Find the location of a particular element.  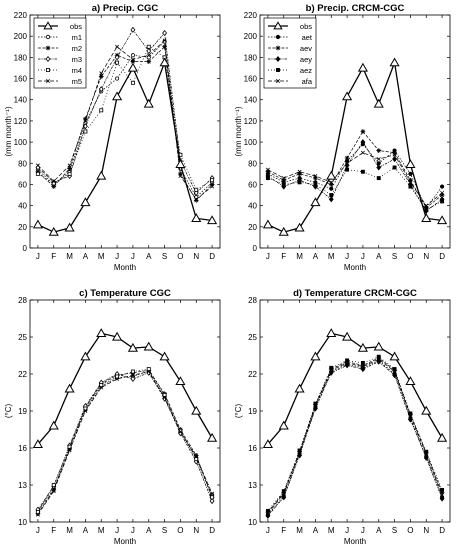

x-tick-label: F is located at coordinates (53, 256).